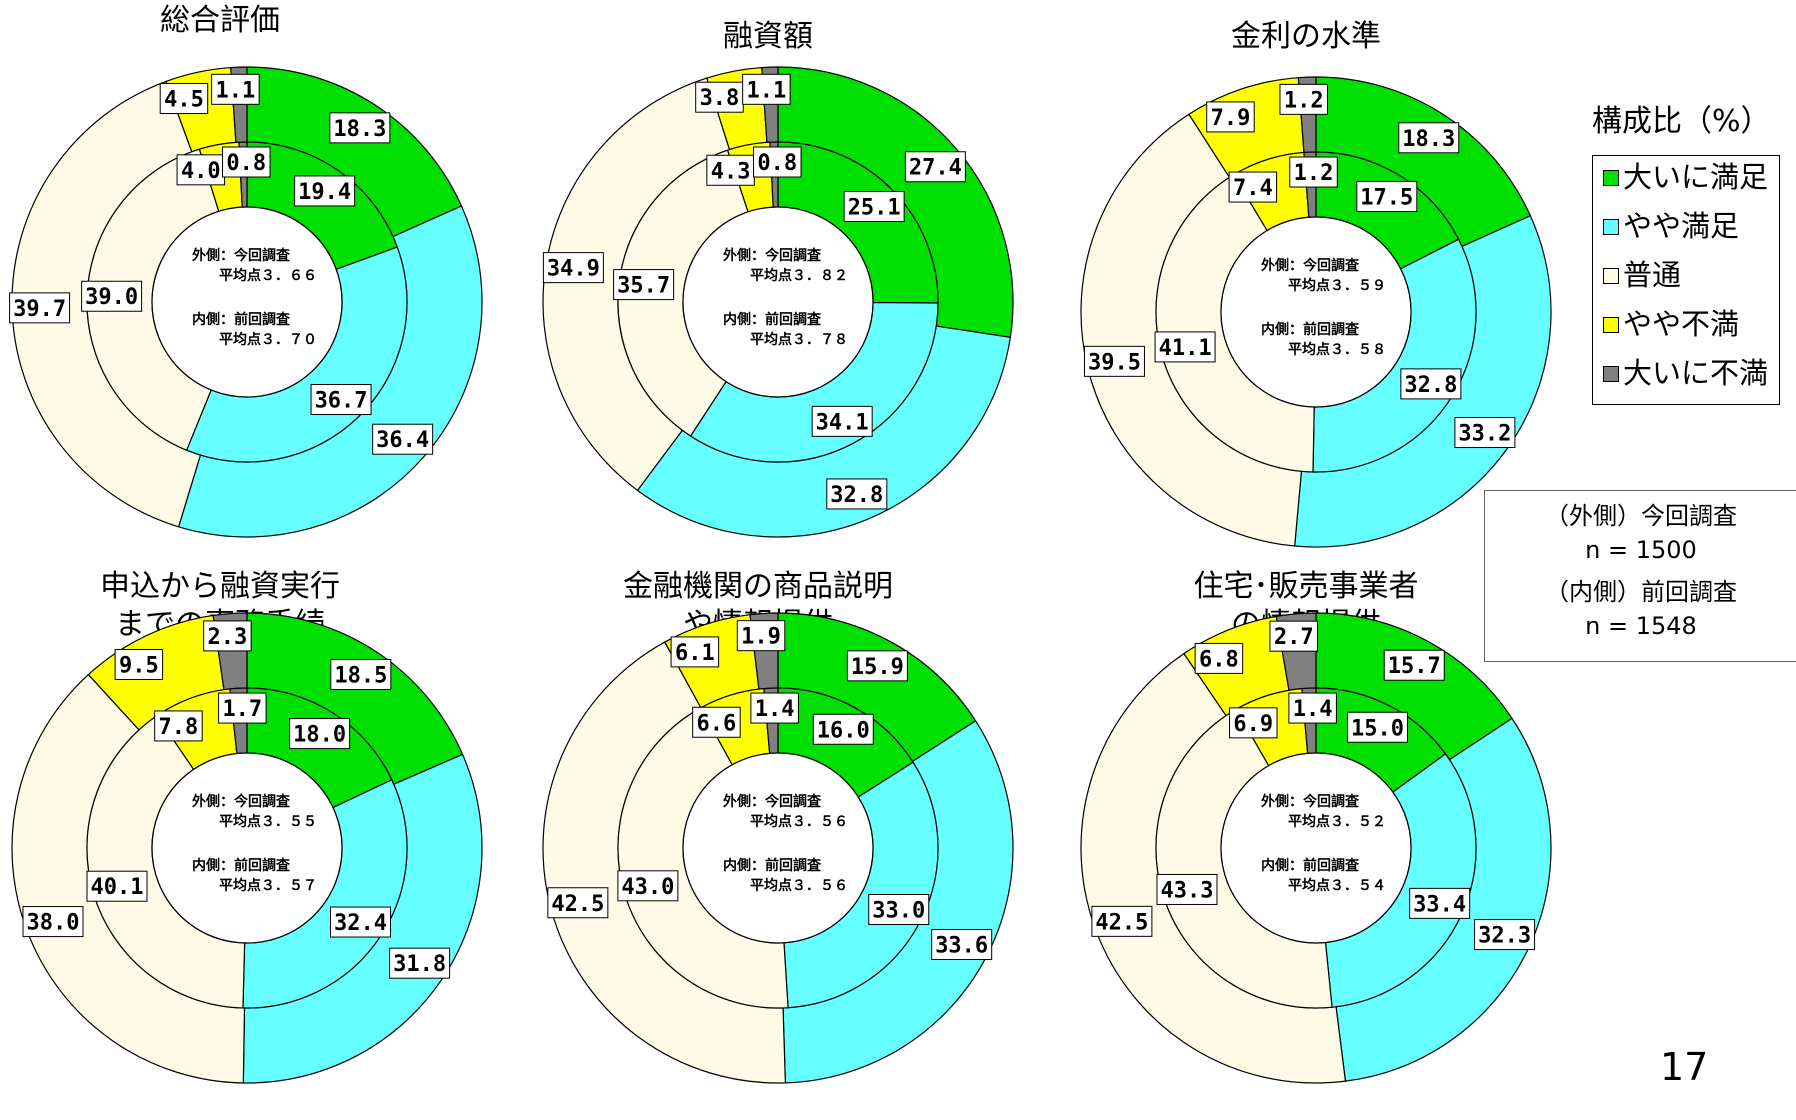 The width and height of the screenshot is (1796, 1120). Describe the element at coordinates (235, 89) in the screenshot. I see `outer-label-1-5: 1.1` at that location.